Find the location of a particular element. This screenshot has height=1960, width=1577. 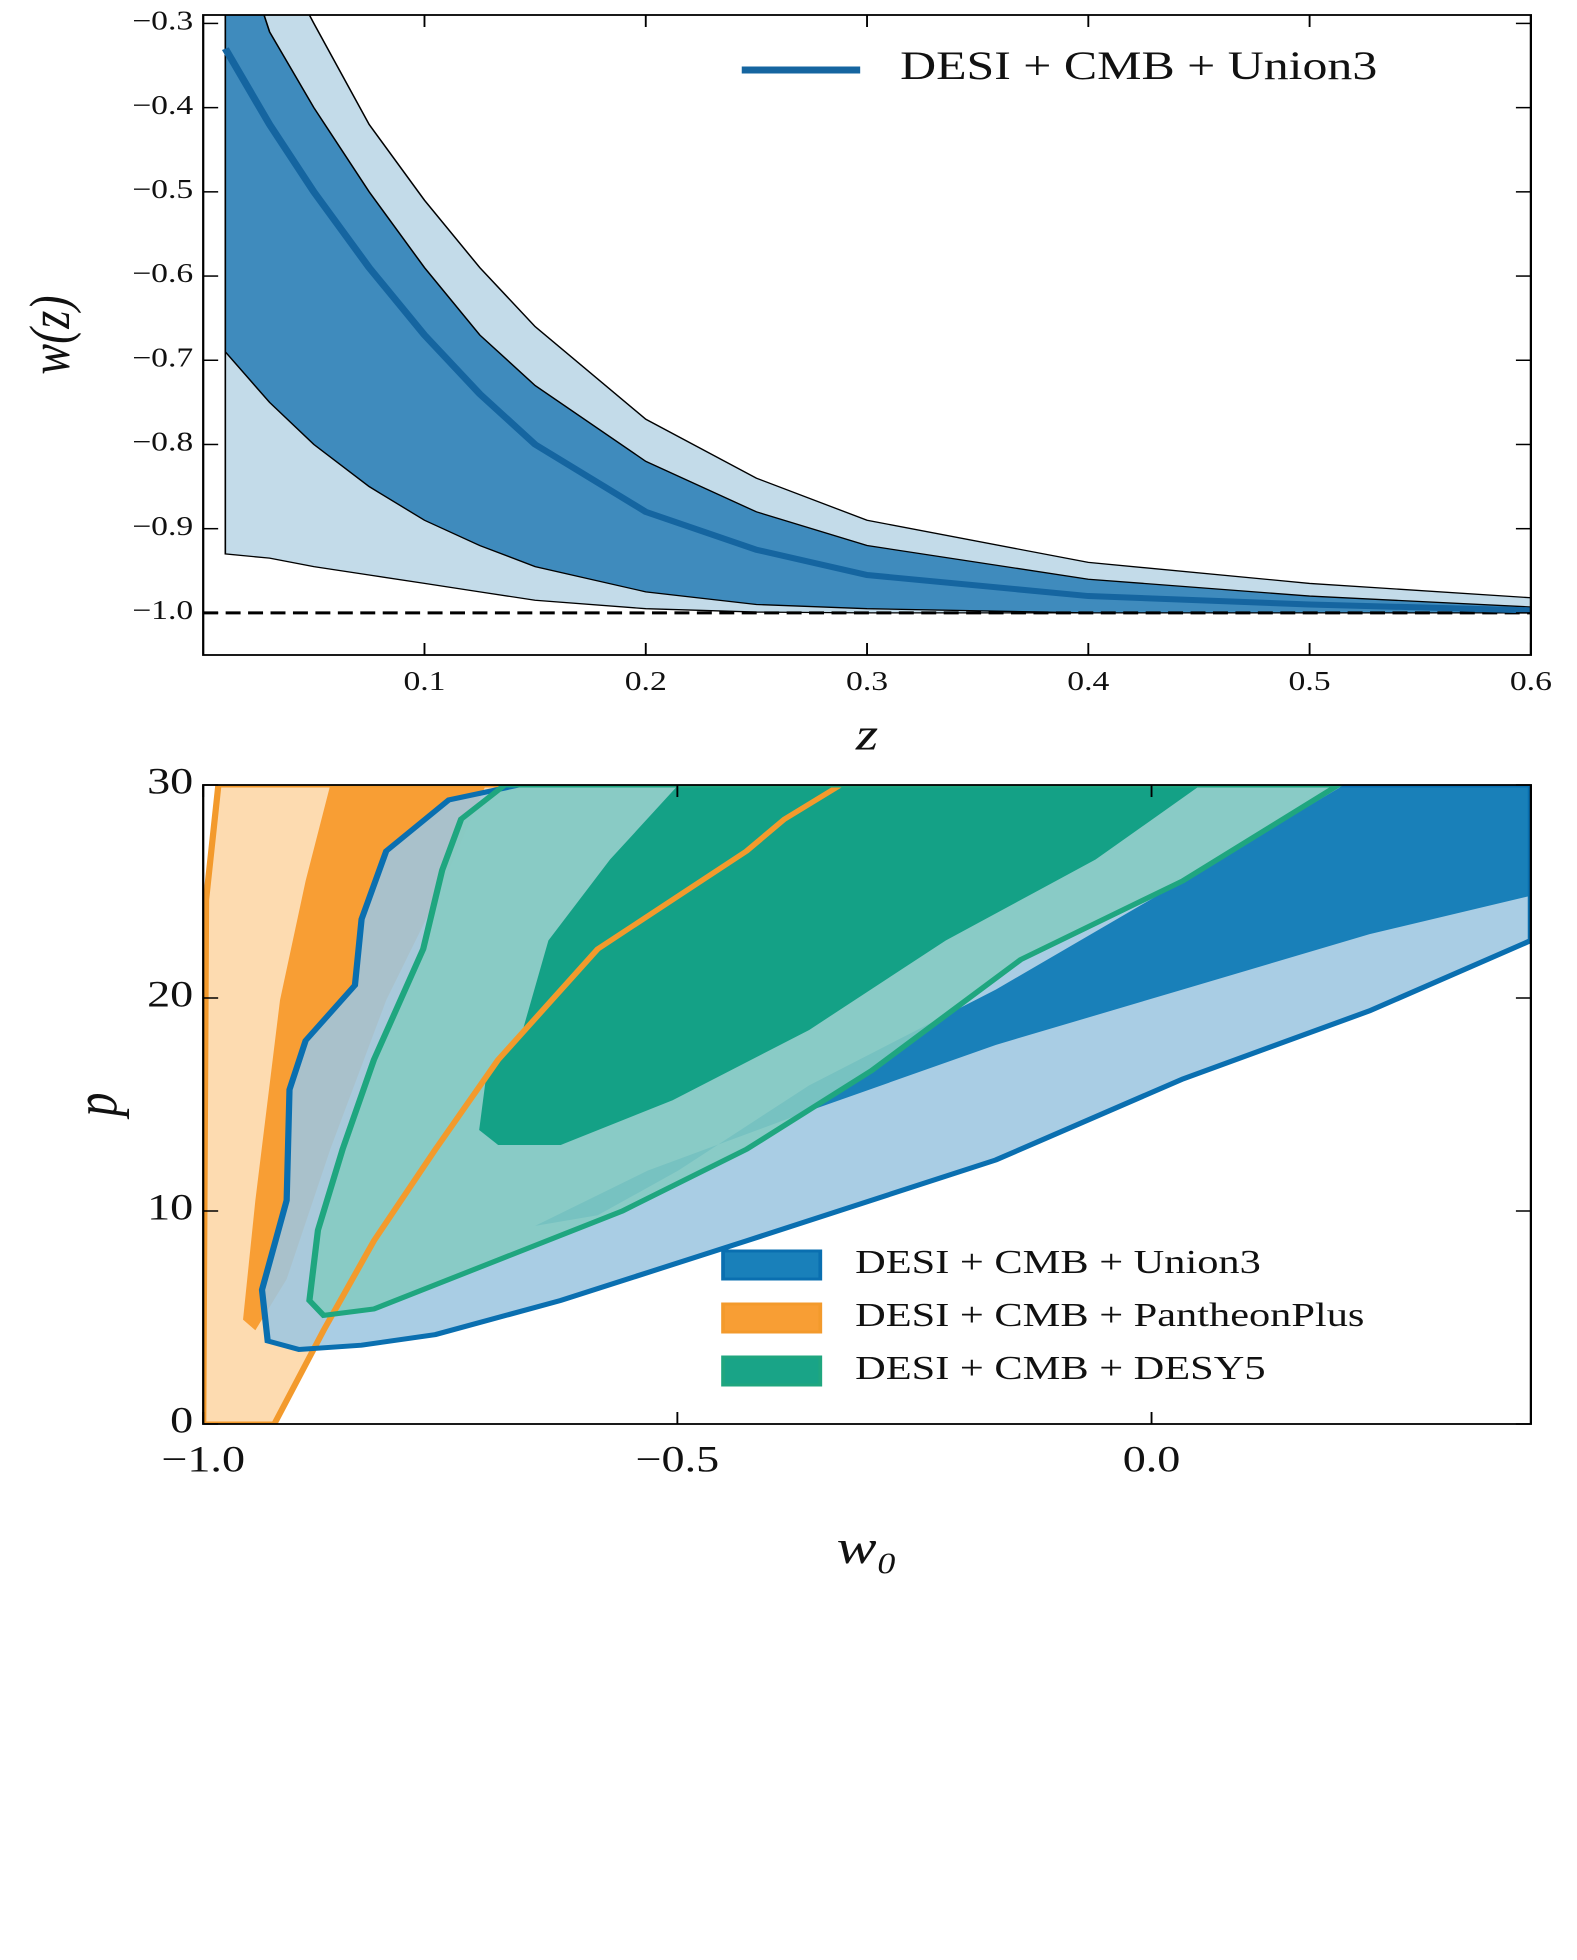

x-tick-label: 0.4 is located at coordinates (1088, 681).